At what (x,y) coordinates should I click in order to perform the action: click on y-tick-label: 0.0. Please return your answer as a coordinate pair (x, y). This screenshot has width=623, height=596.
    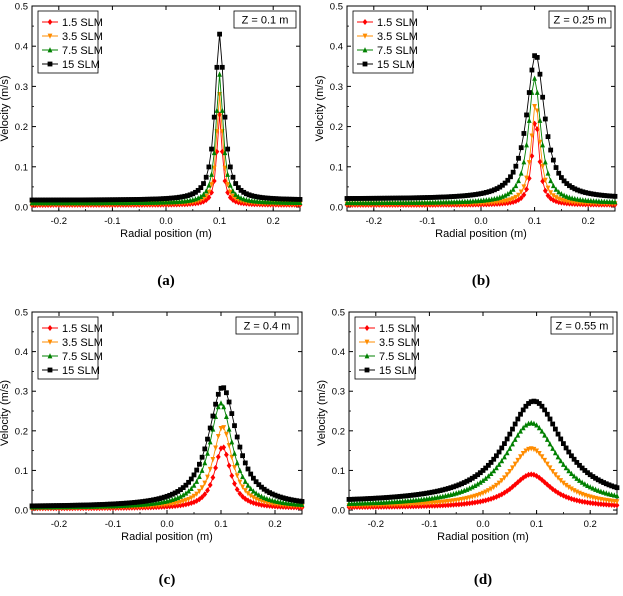
    Looking at the image, I should click on (21, 207).